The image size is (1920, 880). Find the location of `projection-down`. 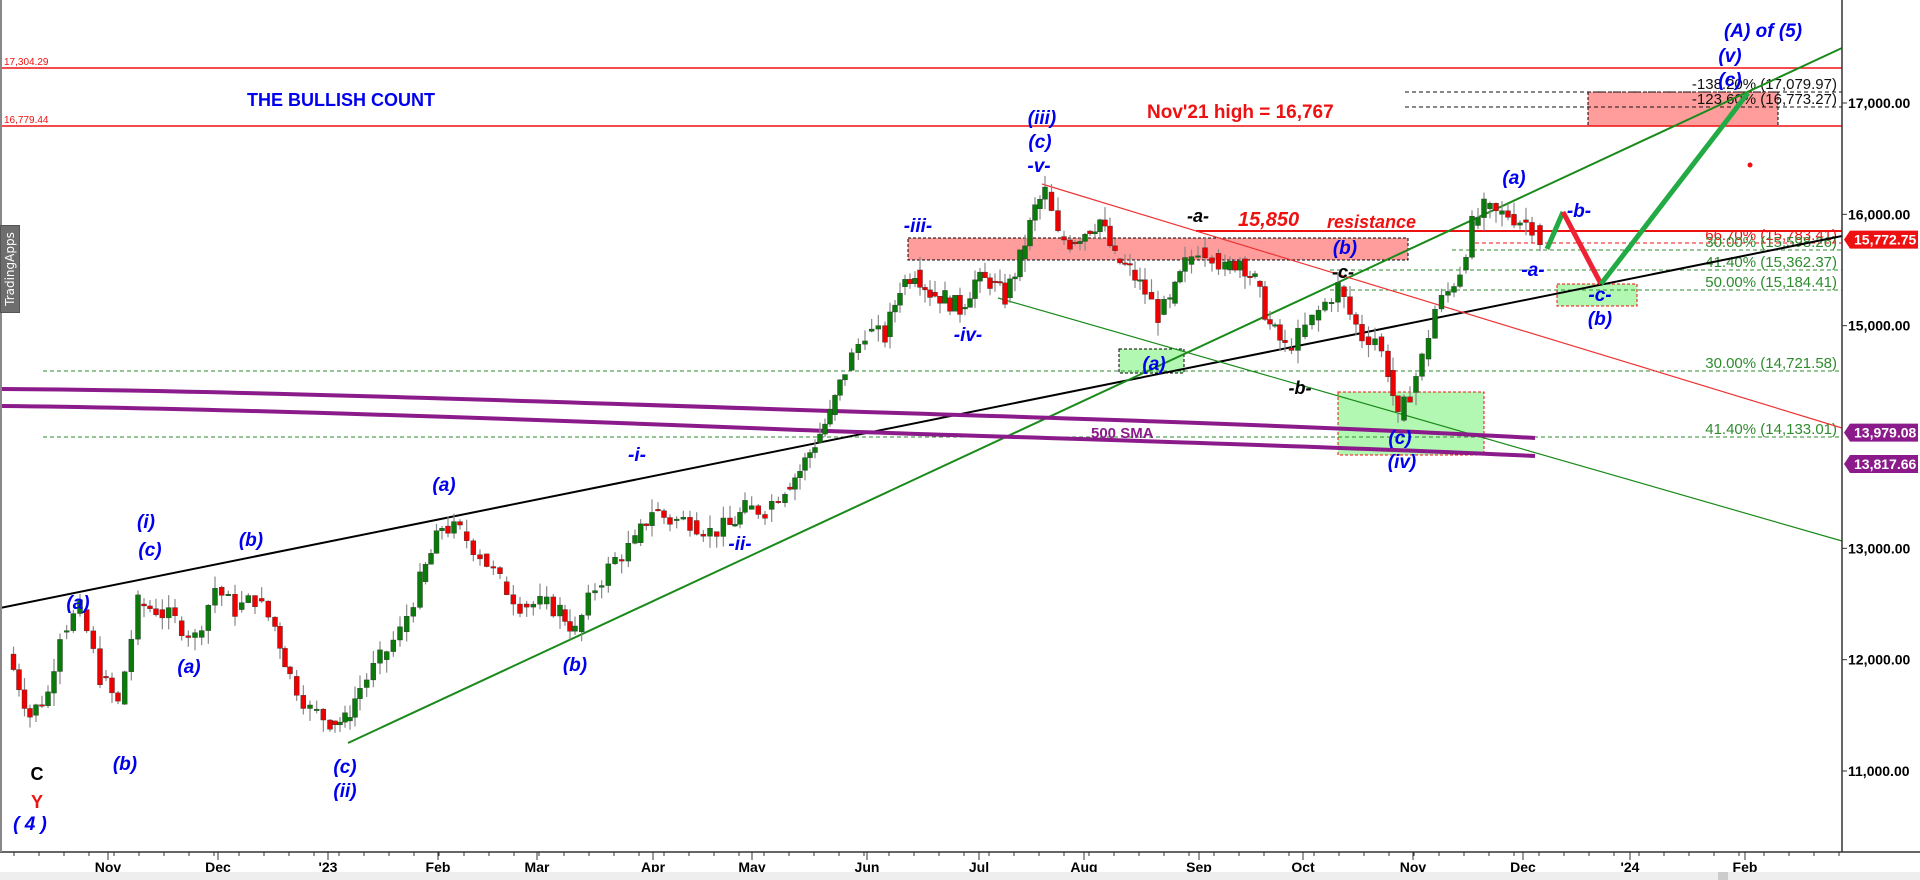

projection-down is located at coordinates (1582, 248).